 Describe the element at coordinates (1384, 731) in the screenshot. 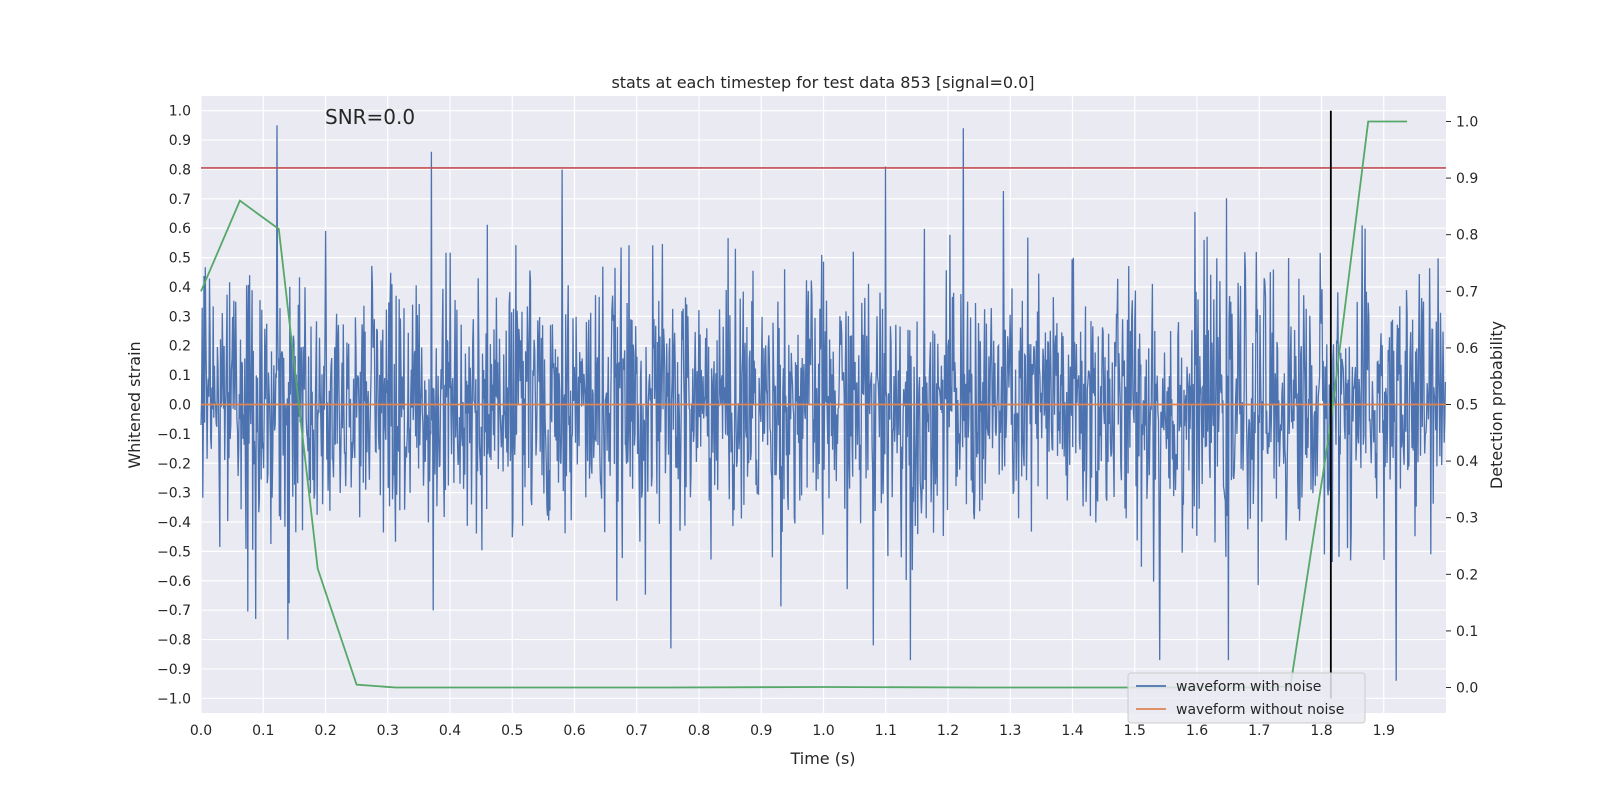

I see `x-tick-label: 1.9` at that location.